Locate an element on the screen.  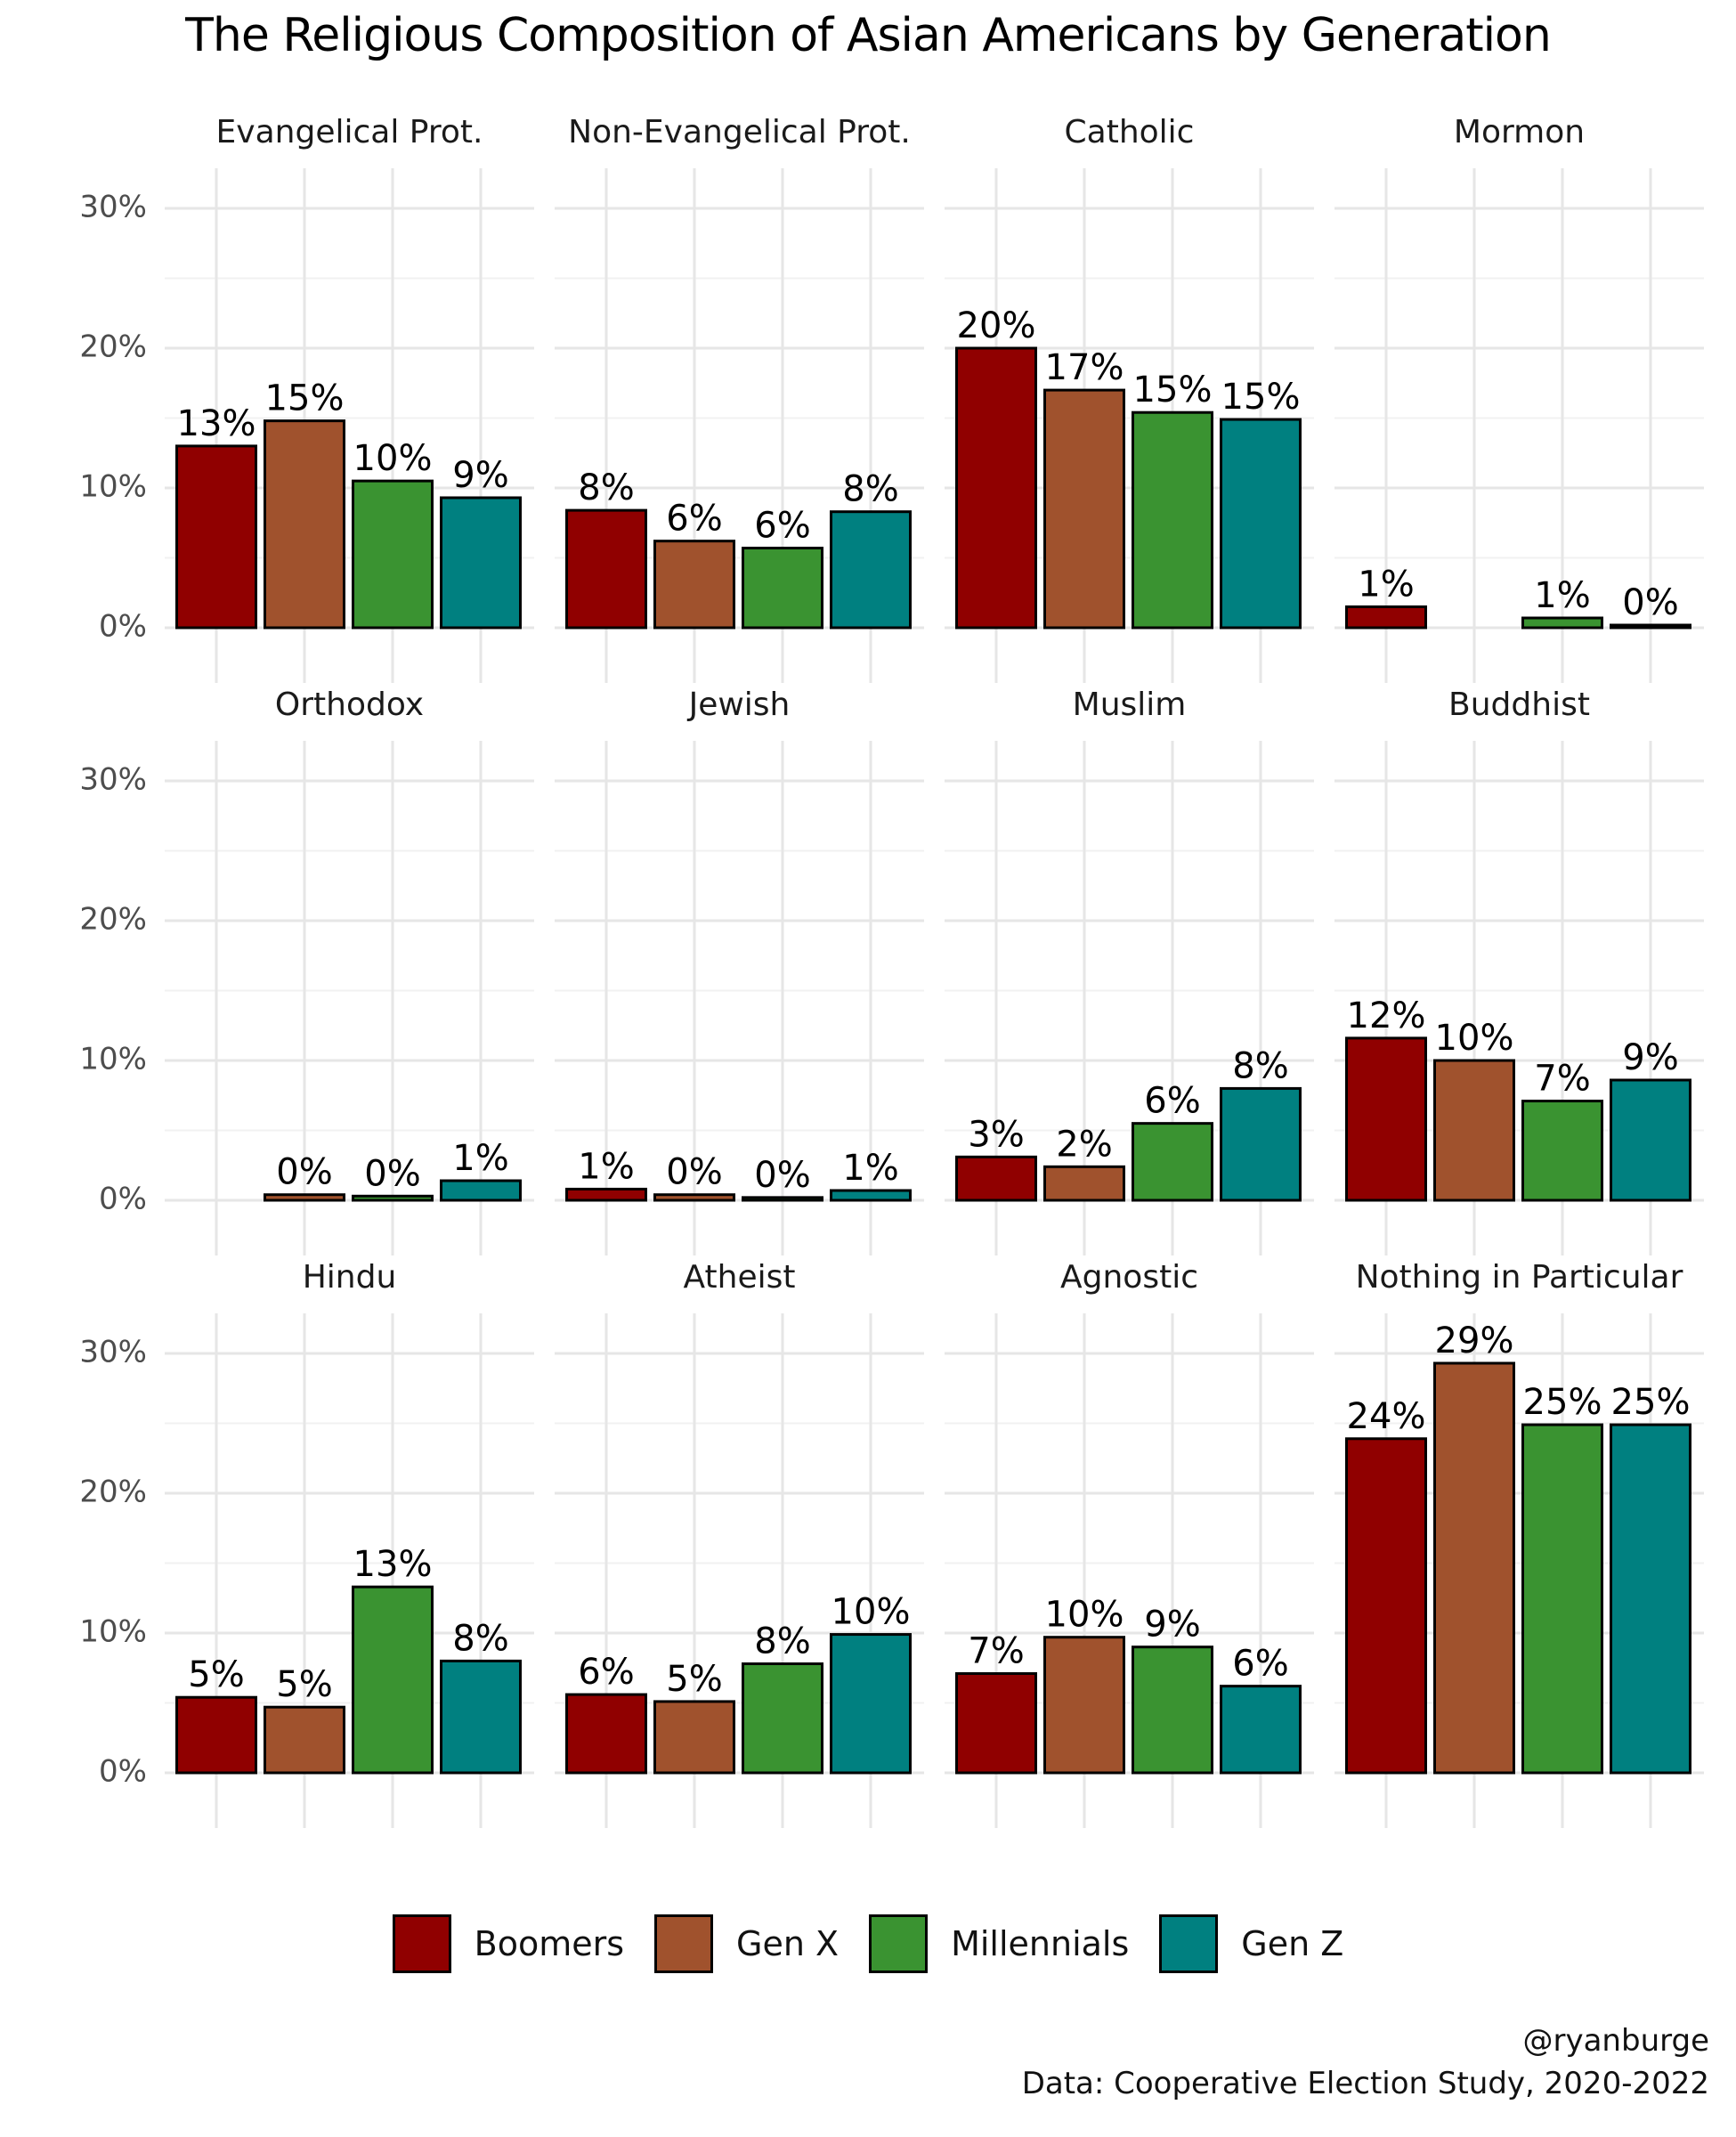
data-label: 17% is located at coordinates (1084, 367).